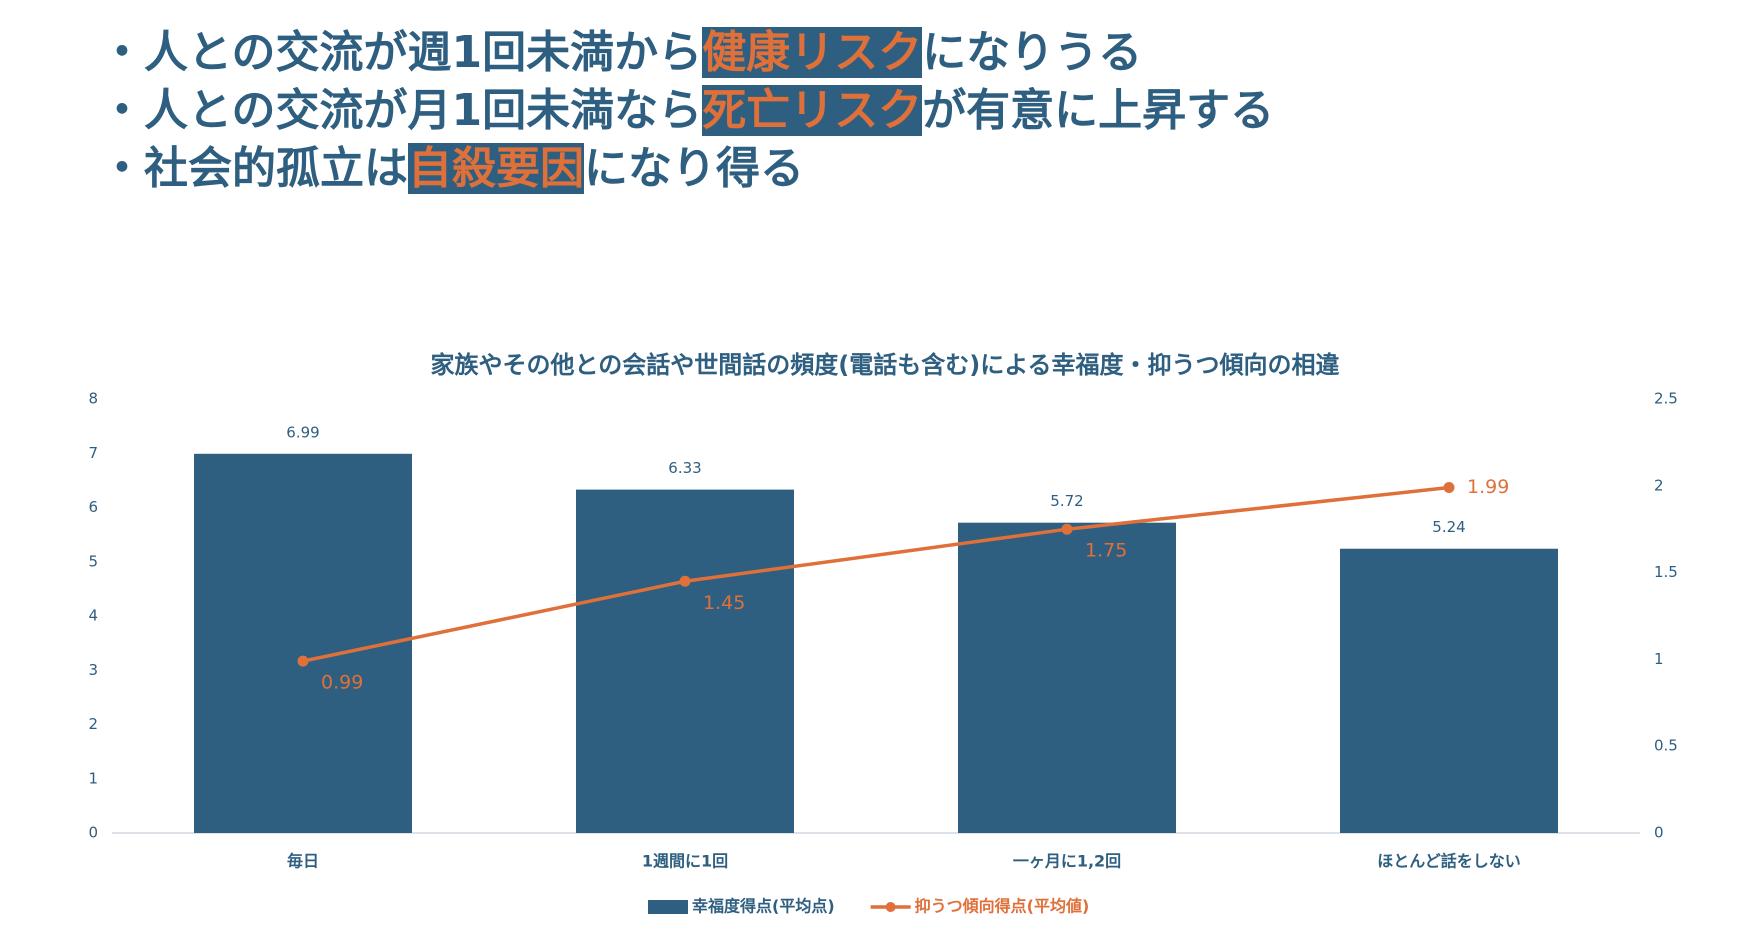 The height and width of the screenshot is (940, 1750). Describe the element at coordinates (254, 168) in the screenshot. I see `bullet-text: ・社会的孤立は` at that location.